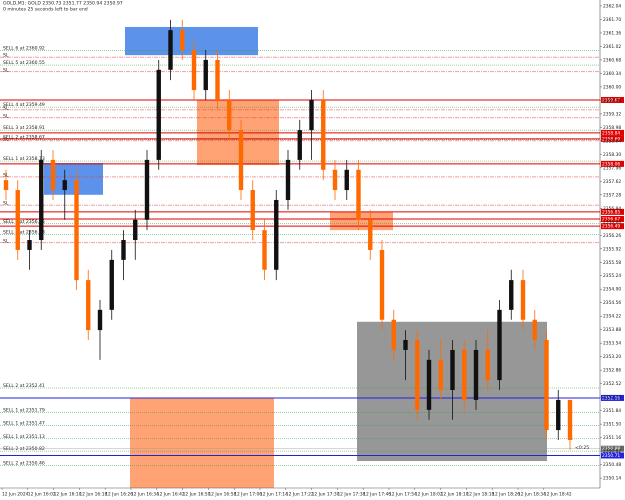  I want to click on x-tick-label: 12 Jun 17:14, so click(274, 495).